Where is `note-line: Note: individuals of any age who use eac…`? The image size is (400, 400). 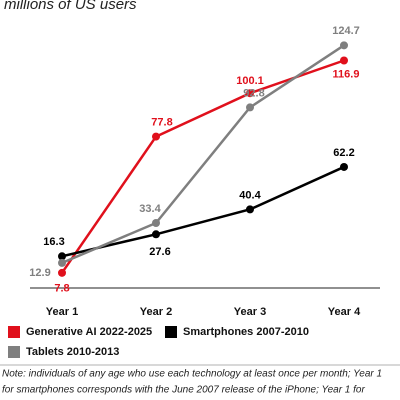 note-line: Note: individuals of any age who use eac… is located at coordinates (192, 374).